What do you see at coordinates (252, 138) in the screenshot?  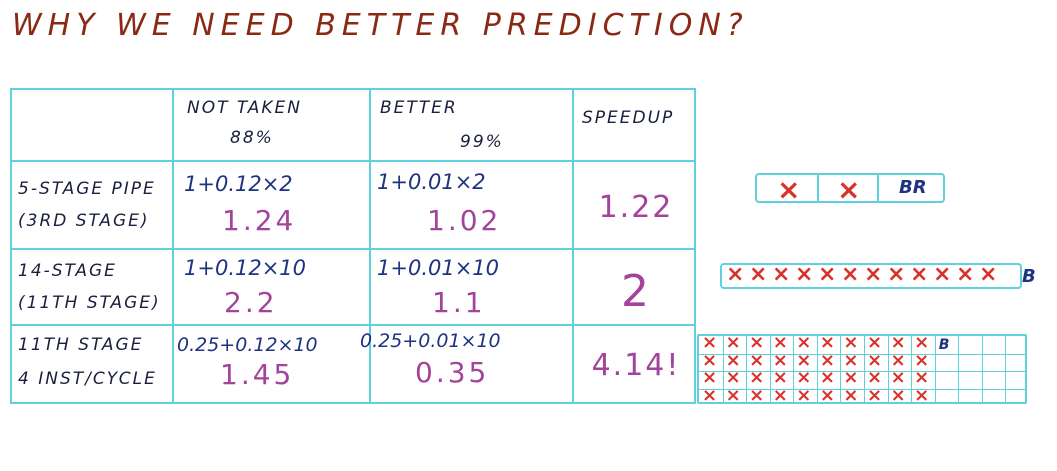 I see `header-not-taken-pct: 88%` at bounding box center [252, 138].